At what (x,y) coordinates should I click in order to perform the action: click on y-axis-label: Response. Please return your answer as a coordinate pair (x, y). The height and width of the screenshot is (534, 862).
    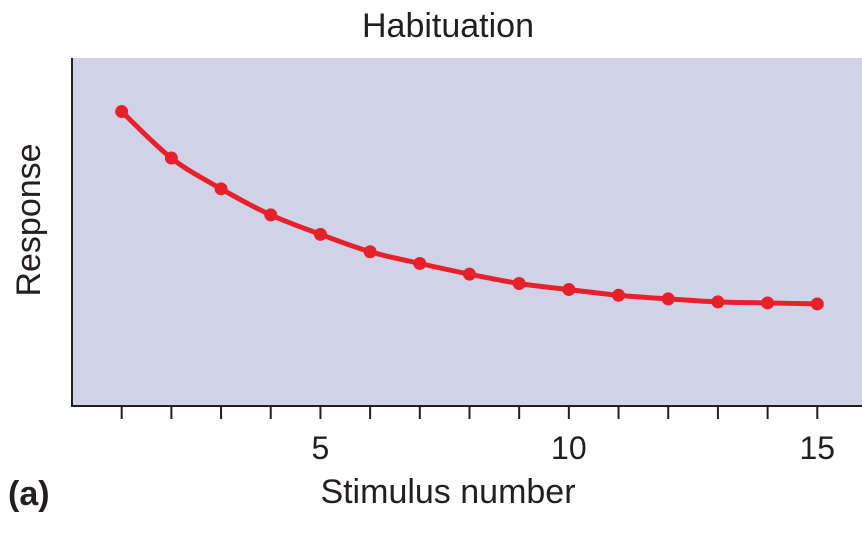
    Looking at the image, I should click on (29, 219).